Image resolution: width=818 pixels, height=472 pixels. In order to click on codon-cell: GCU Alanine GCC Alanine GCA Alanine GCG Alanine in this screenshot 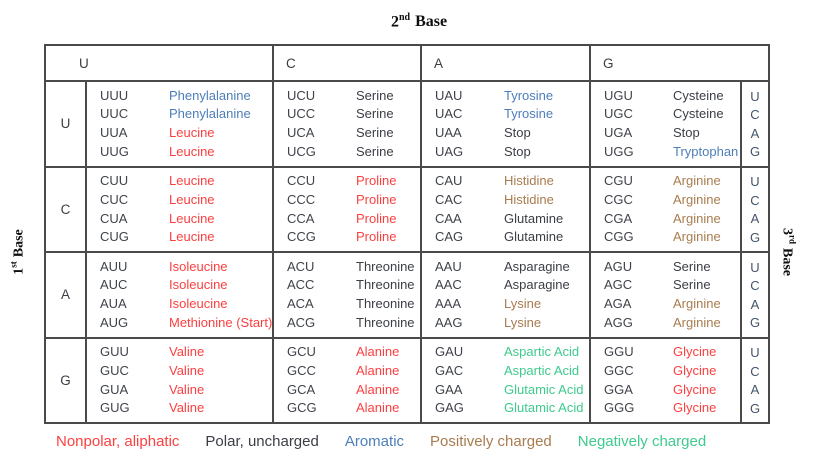, I will do `click(346, 380)`.